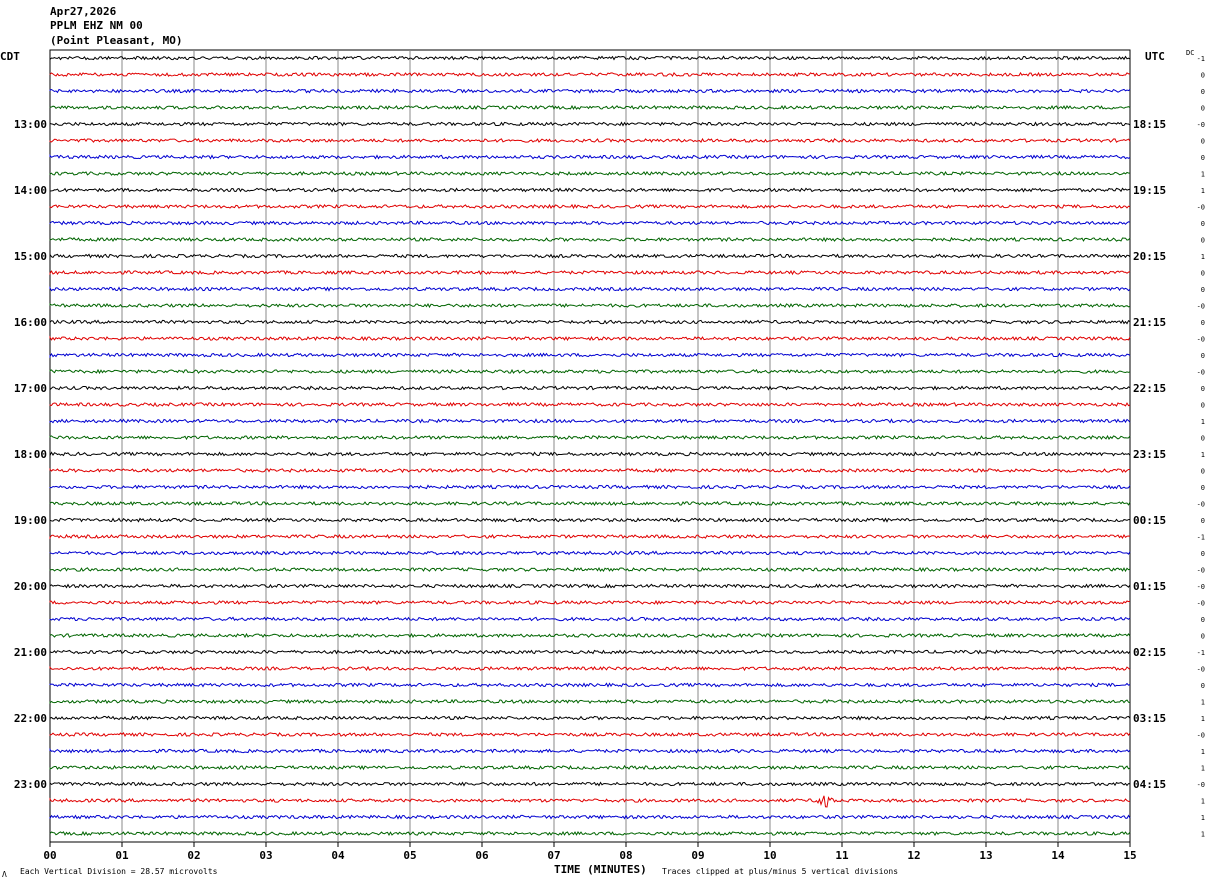  What do you see at coordinates (30, 520) in the screenshot?
I see `left-hour-label-6: 19:00` at bounding box center [30, 520].